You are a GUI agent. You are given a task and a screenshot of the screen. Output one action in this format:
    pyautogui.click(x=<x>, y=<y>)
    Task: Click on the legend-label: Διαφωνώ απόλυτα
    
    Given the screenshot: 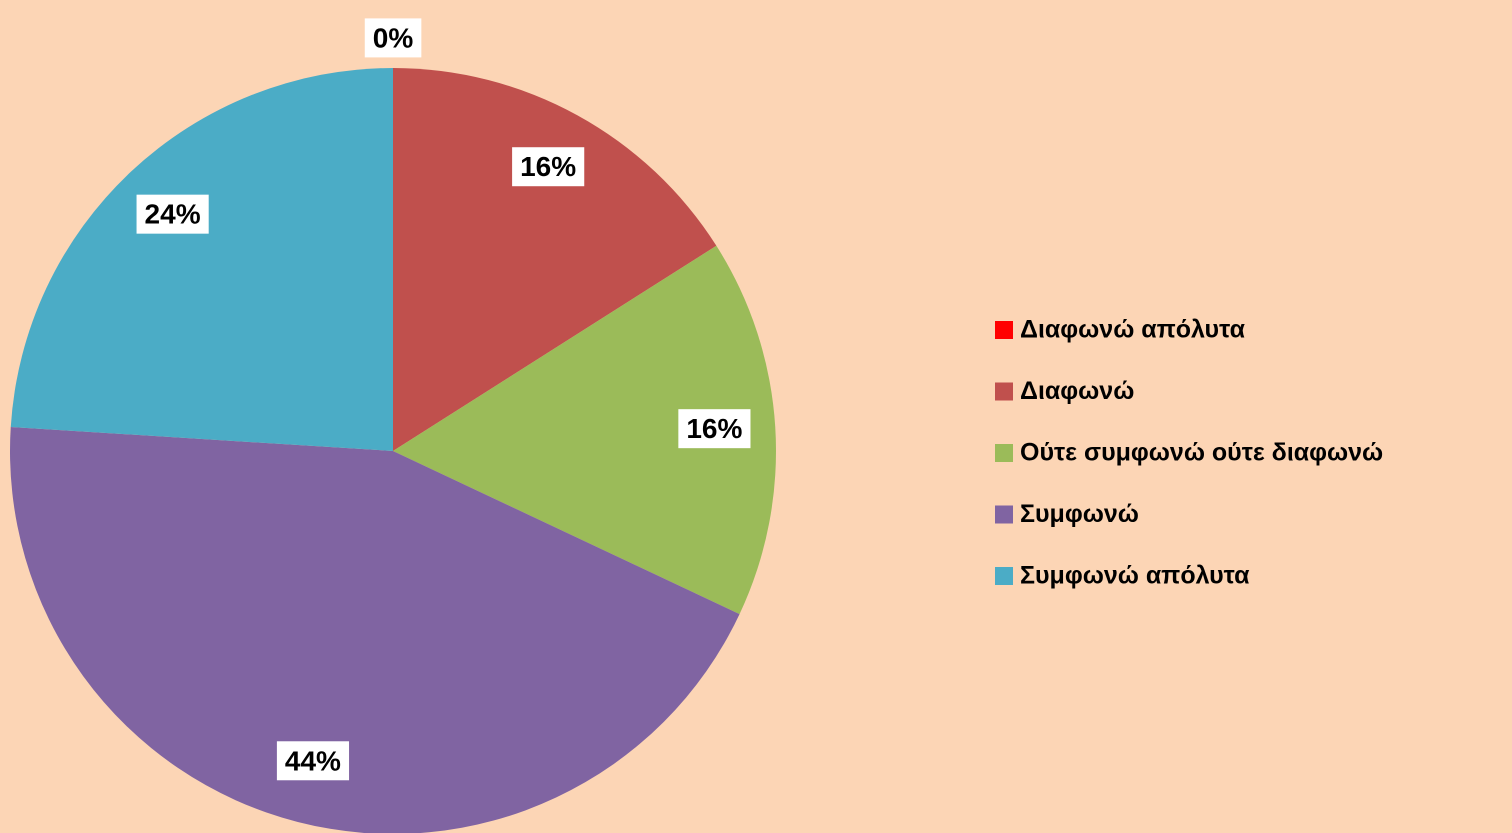 What is the action you would take?
    pyautogui.click(x=1133, y=330)
    